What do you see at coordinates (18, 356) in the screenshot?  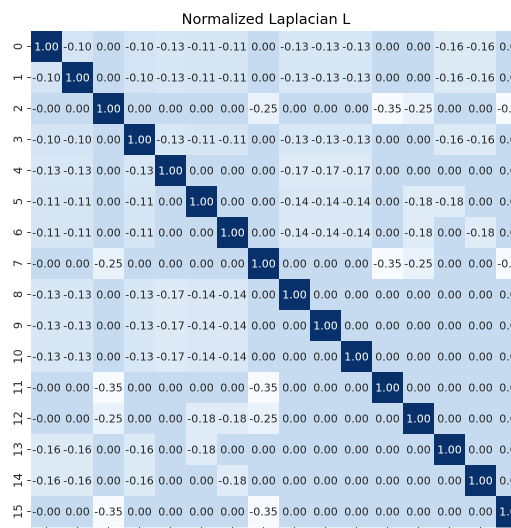 I see `y-tick-label: 10` at bounding box center [18, 356].